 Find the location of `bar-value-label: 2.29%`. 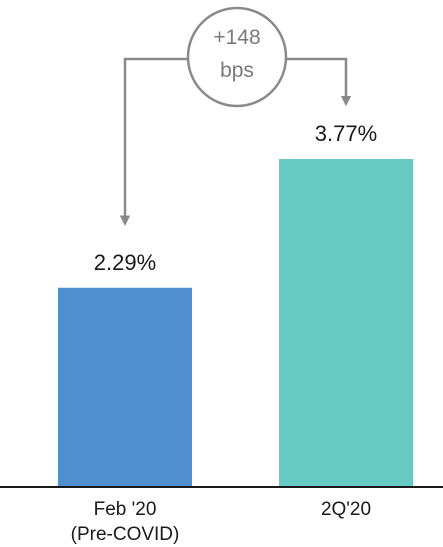

bar-value-label: 2.29% is located at coordinates (125, 262).